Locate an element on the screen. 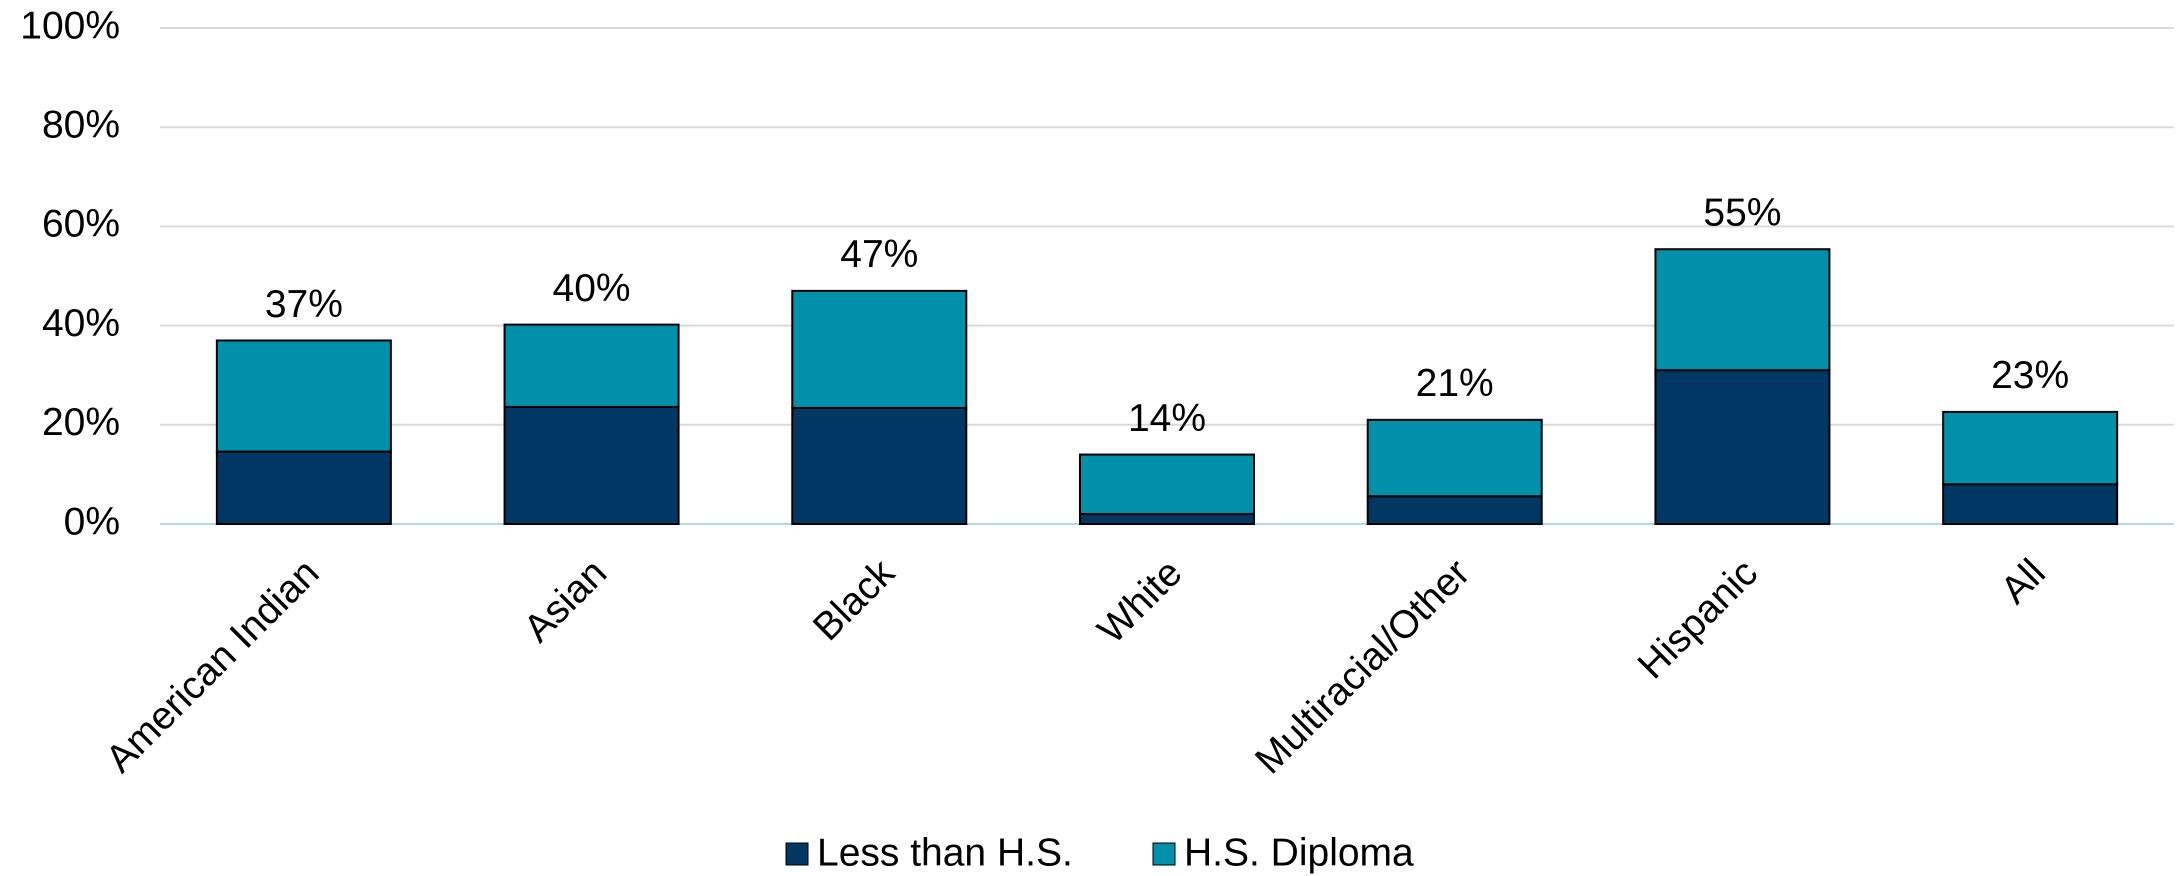 This screenshot has width=2178, height=876. total-label: 47% is located at coordinates (879, 254).